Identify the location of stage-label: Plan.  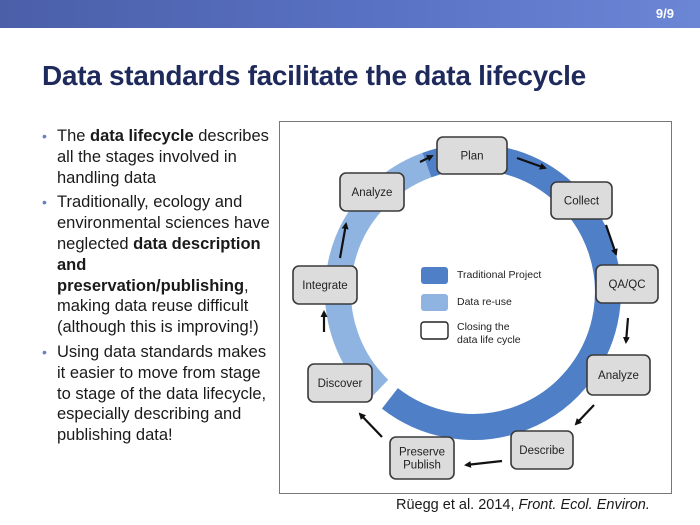
(471, 157).